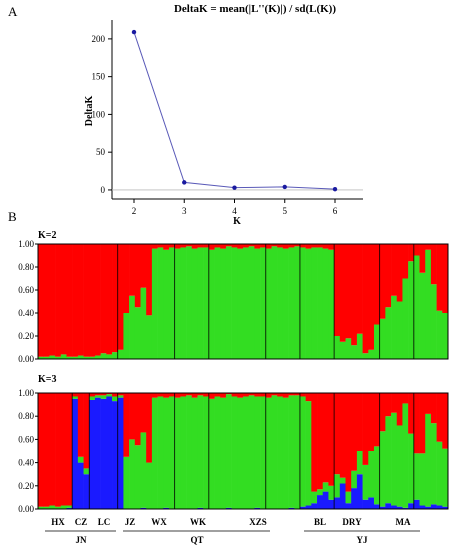 This screenshot has height=550, width=453. What do you see at coordinates (184, 211) in the screenshot?
I see `deltak-x-tick-label: 3` at bounding box center [184, 211].